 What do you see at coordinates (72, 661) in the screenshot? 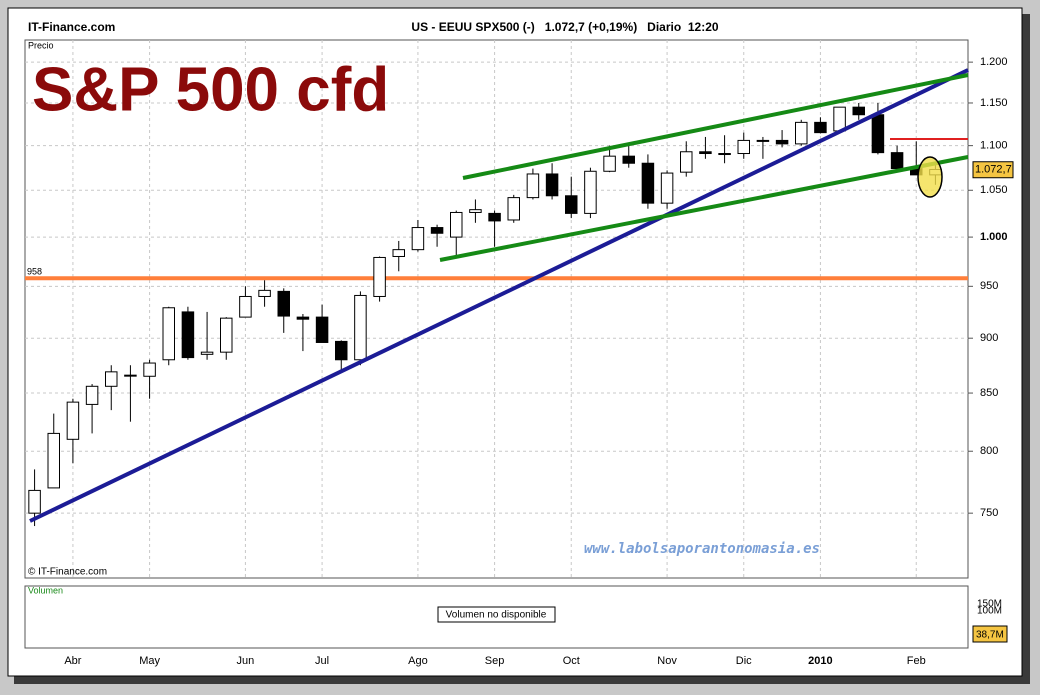
I see `x-tick-label: Abr` at bounding box center [72, 661].